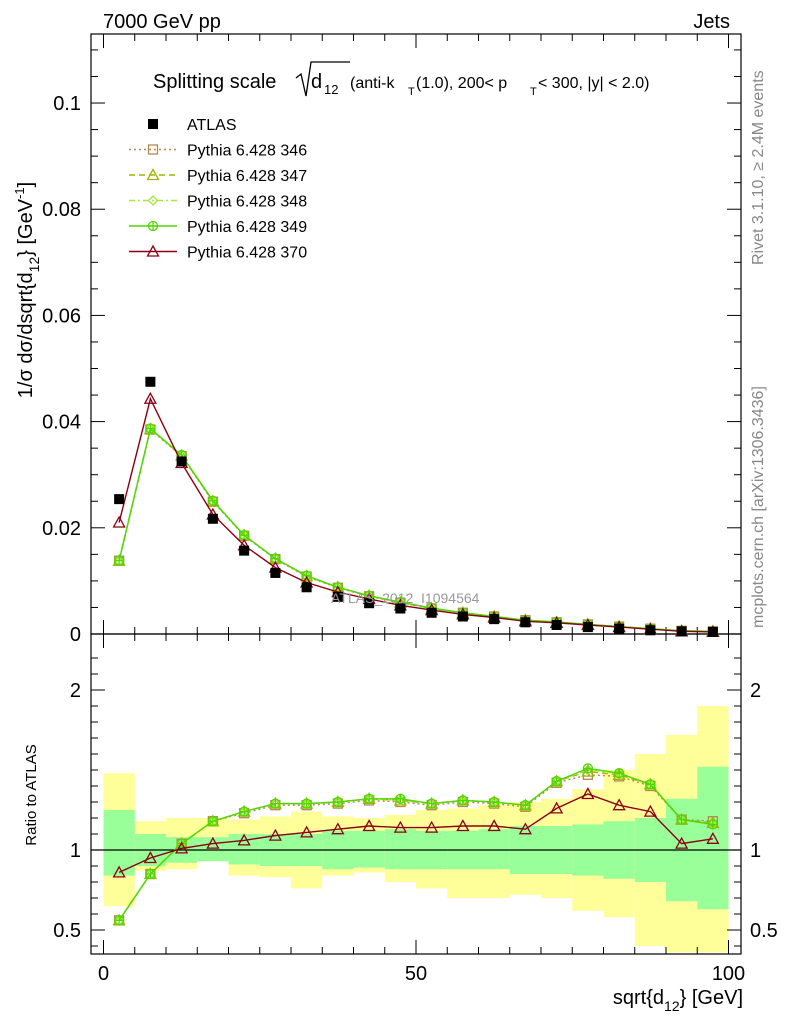 The image size is (786, 1024). What do you see at coordinates (764, 931) in the screenshot?
I see `ratio-y-tick-label-right: 0.5` at bounding box center [764, 931].